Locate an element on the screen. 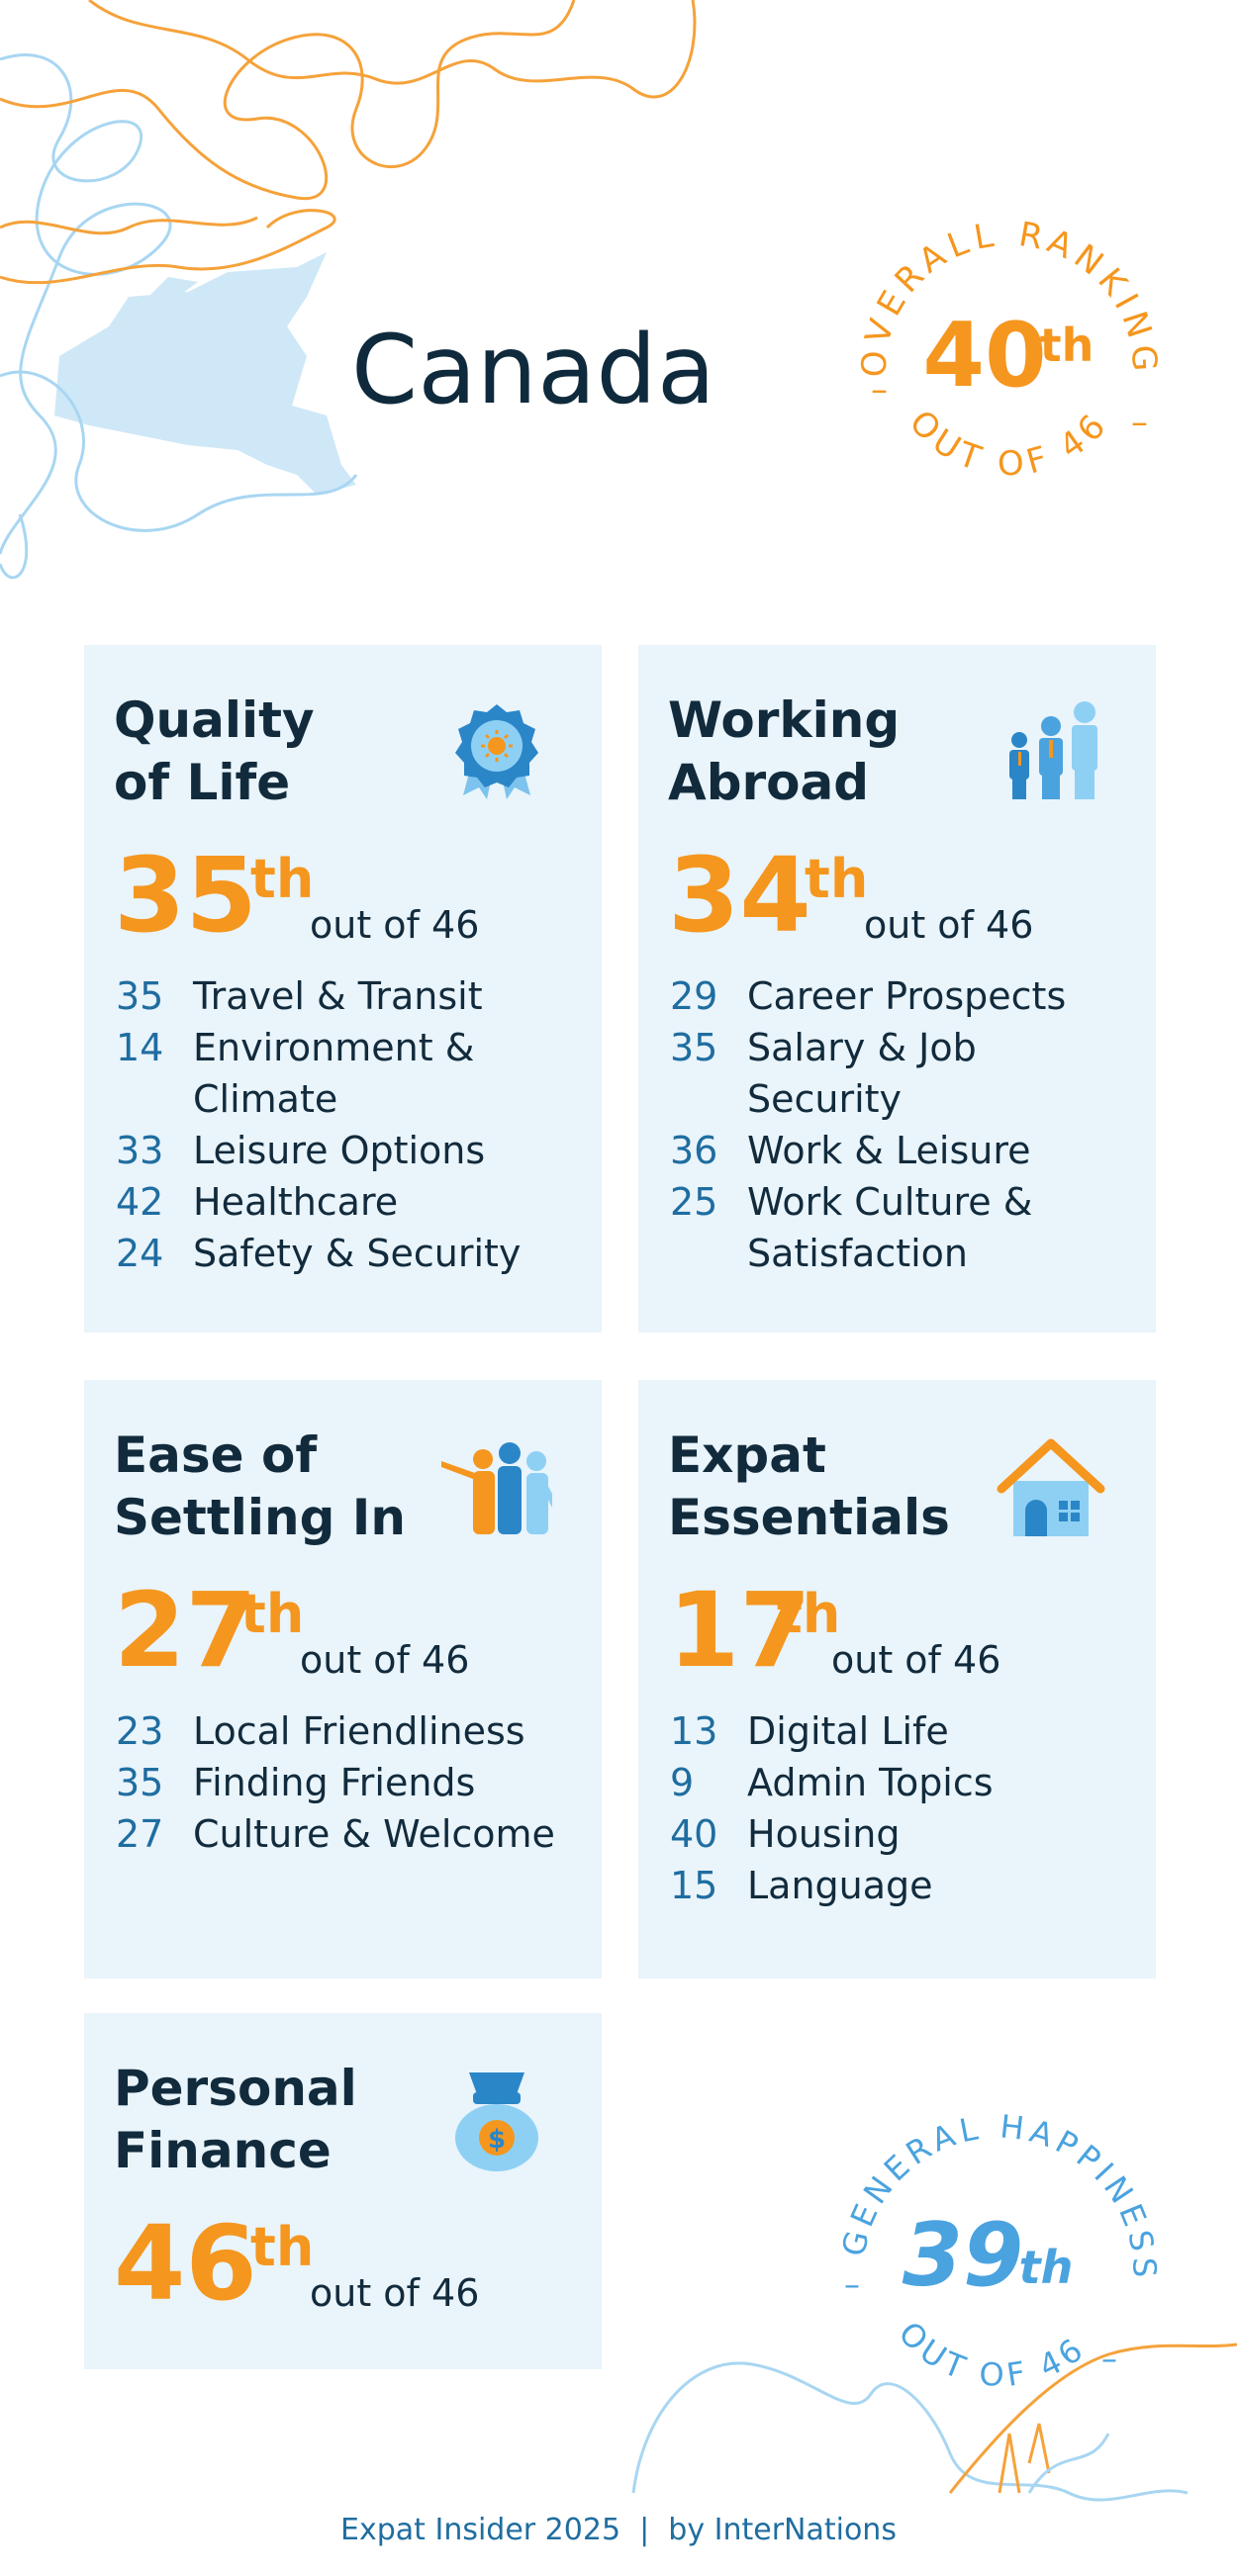 The image size is (1237, 2576). list-item: 9 Admin Topics is located at coordinates (912, 1782).